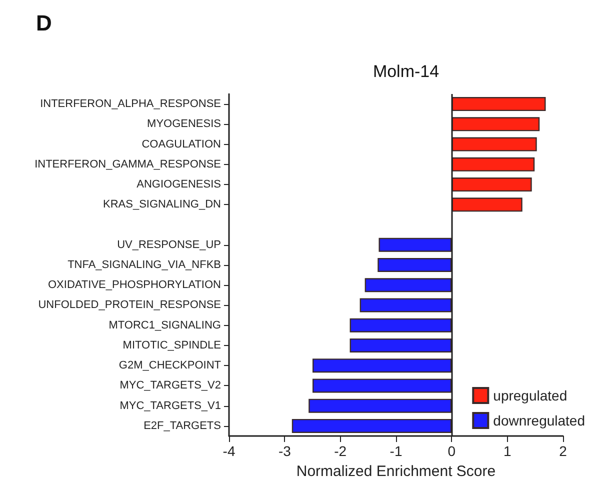 This screenshot has height=484, width=592. What do you see at coordinates (229, 451) in the screenshot?
I see `x-tick-label: -4` at bounding box center [229, 451].